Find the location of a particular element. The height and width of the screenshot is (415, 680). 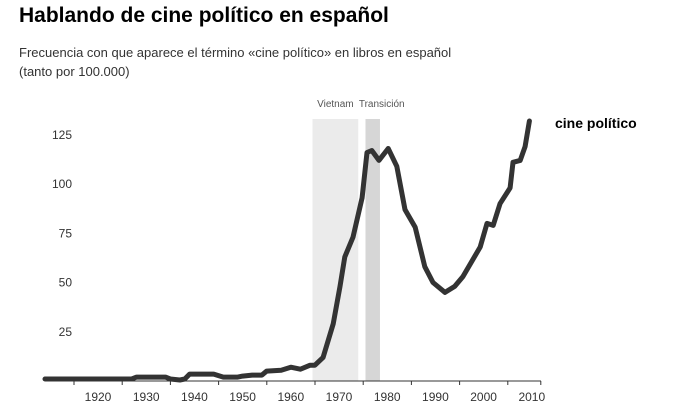

chart-subtitle-units: (tanto por 100.000) is located at coordinates (74, 71).